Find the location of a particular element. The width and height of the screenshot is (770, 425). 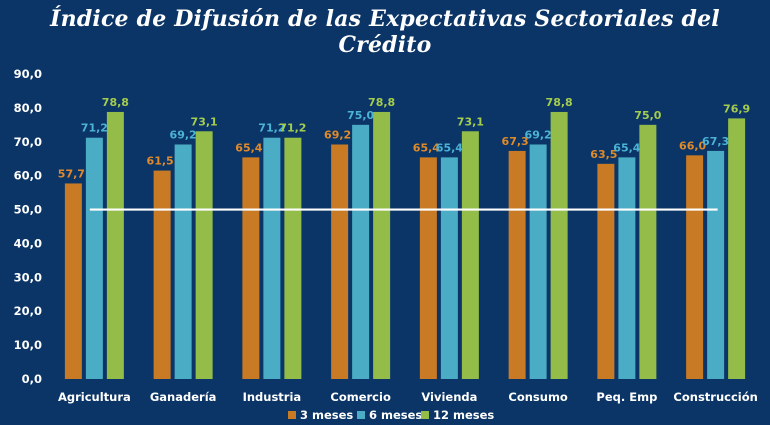

y-tick-label: 70,0 is located at coordinates (28, 142).